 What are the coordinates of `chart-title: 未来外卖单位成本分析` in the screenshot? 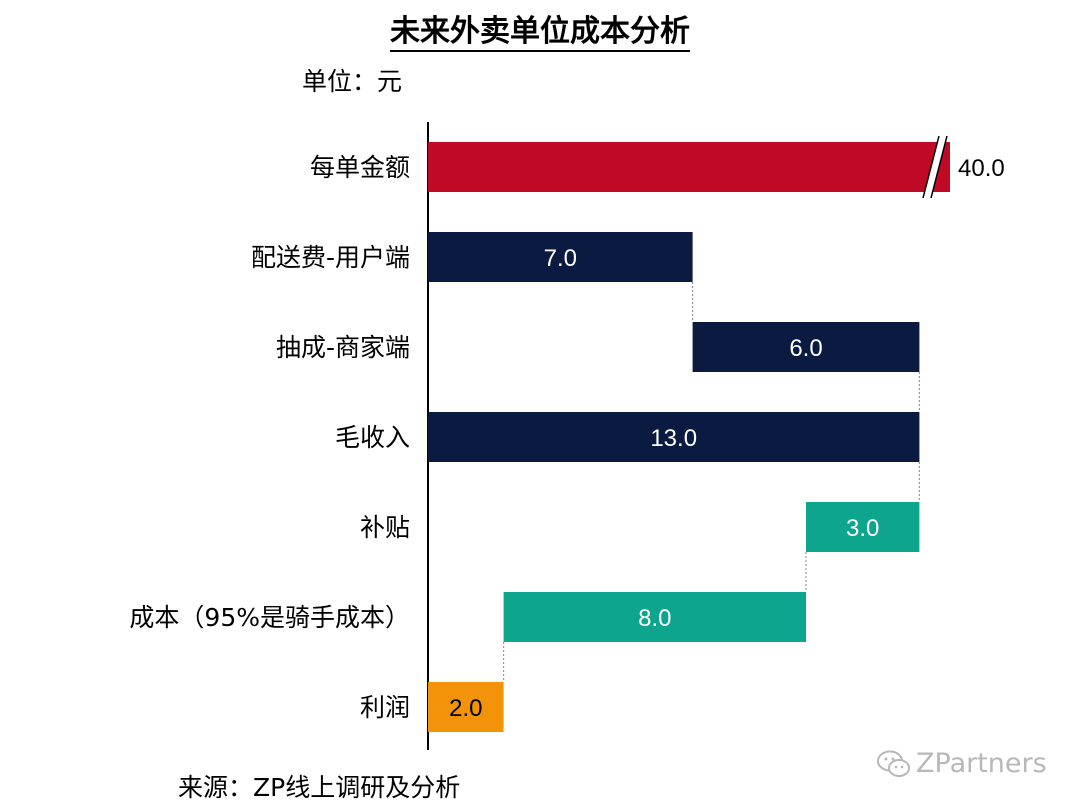 It's located at (540, 29).